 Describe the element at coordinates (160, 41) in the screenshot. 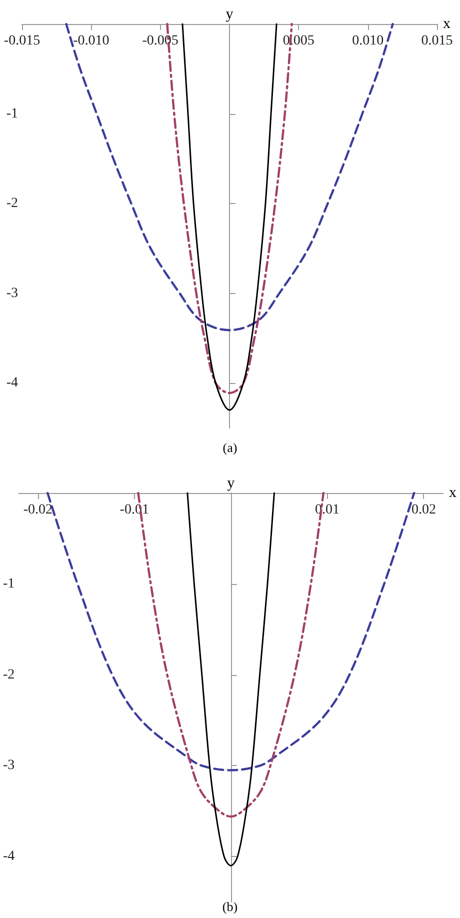

I see `x-tick-label: -0.005` at that location.